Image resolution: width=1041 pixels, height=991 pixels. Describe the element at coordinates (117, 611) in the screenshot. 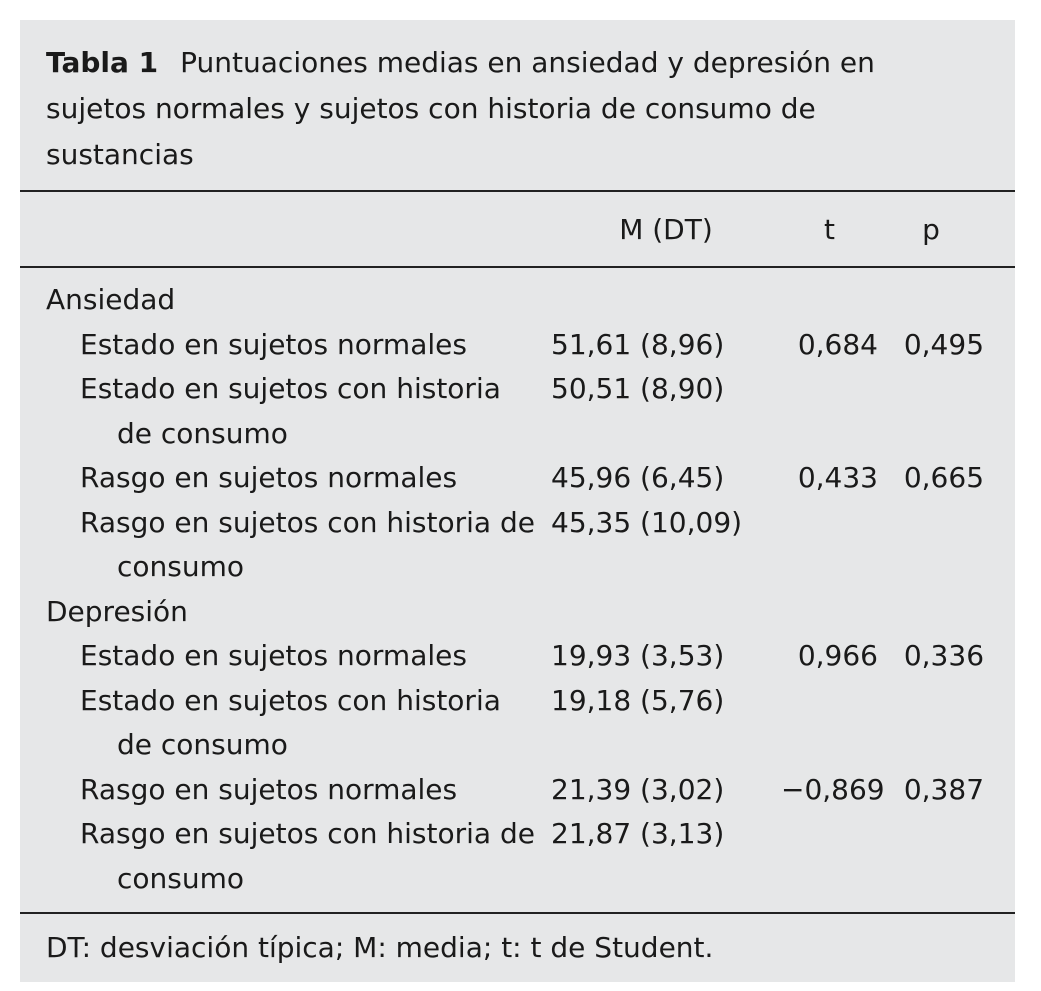

I see `group-label: Depresión` at that location.